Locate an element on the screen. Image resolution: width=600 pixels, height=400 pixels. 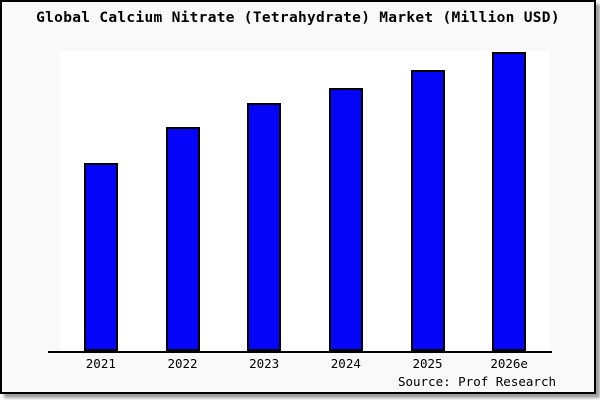
x-tick-label-2026e: 2026e is located at coordinates (509, 363).